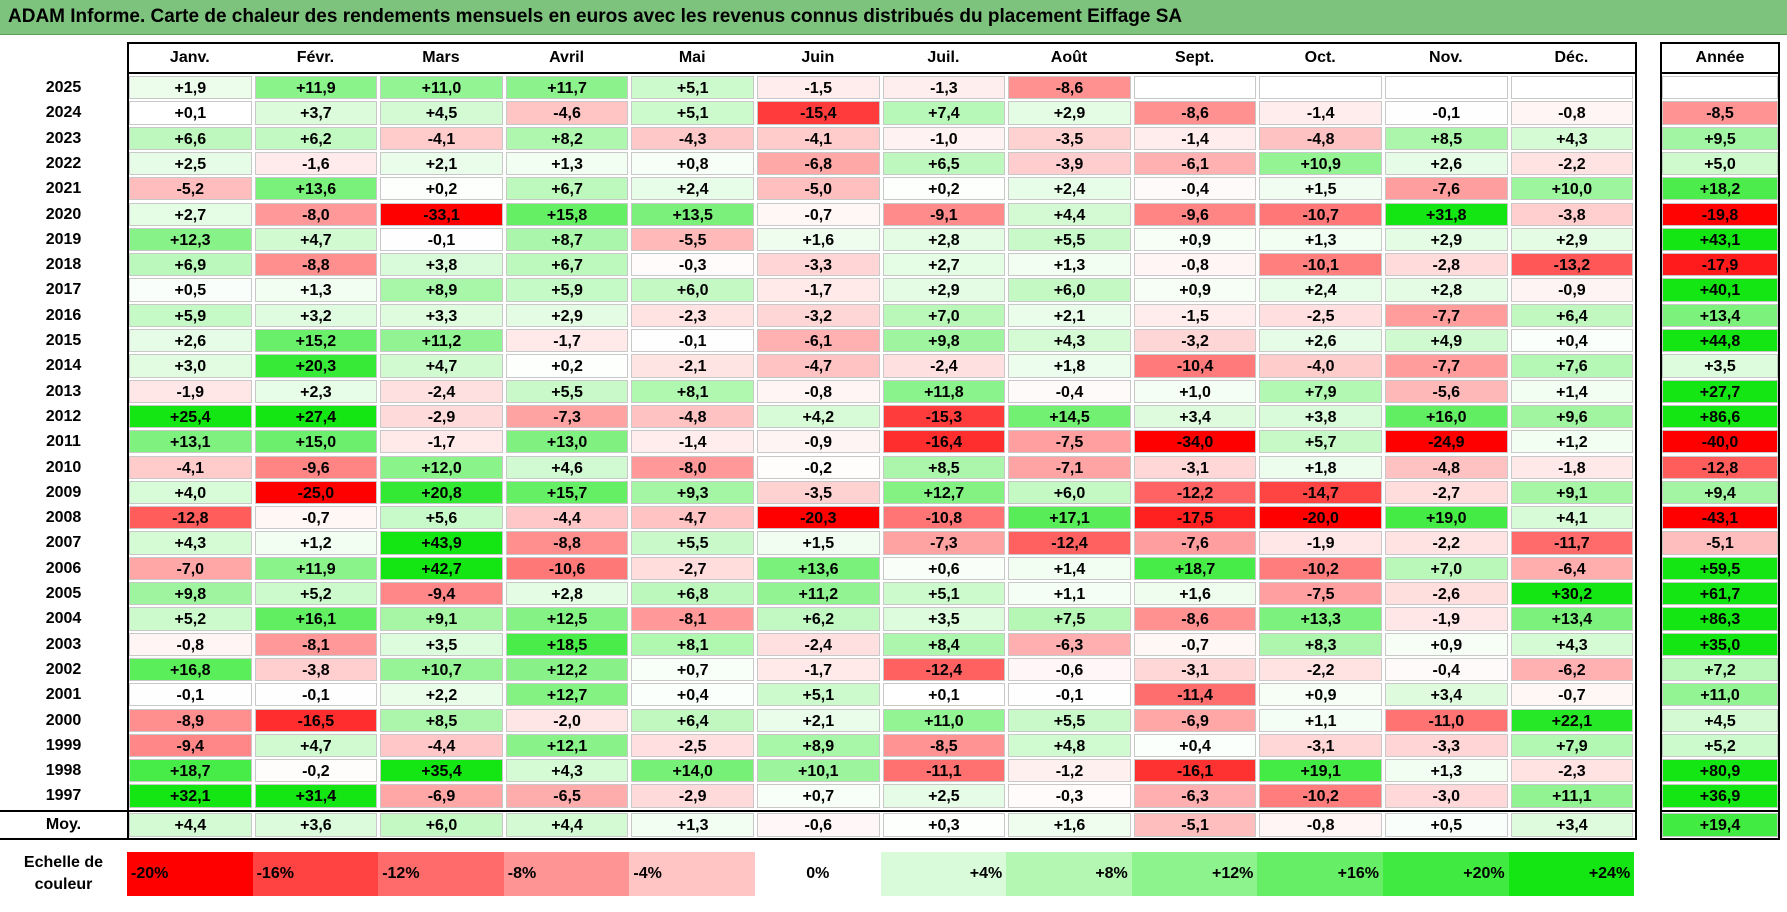 Image resolution: width=1787 pixels, height=912 pixels. Describe the element at coordinates (1446, 594) in the screenshot. I see `heatmap-cell: -2,6` at that location.